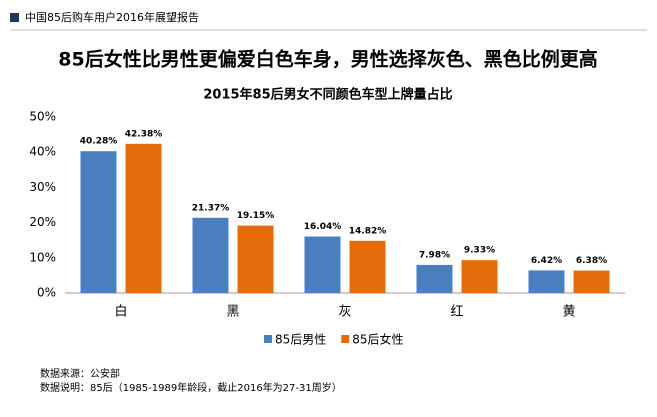 The height and width of the screenshot is (417, 657). Describe the element at coordinates (300, 340) in the screenshot. I see `legend-label: 85后男性` at that location.